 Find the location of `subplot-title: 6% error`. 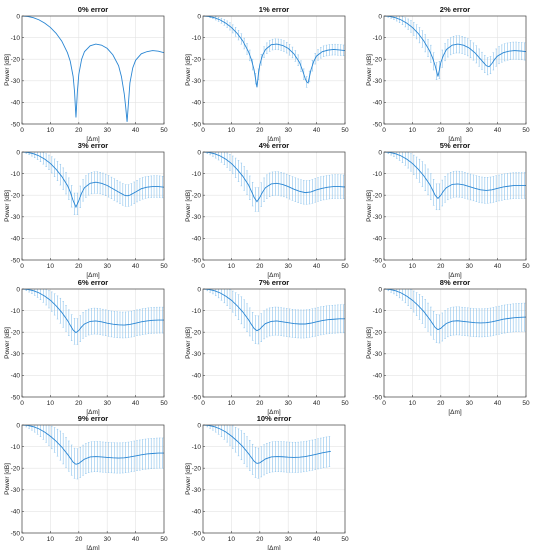

subplot-title: 6% error is located at coordinates (93, 282).